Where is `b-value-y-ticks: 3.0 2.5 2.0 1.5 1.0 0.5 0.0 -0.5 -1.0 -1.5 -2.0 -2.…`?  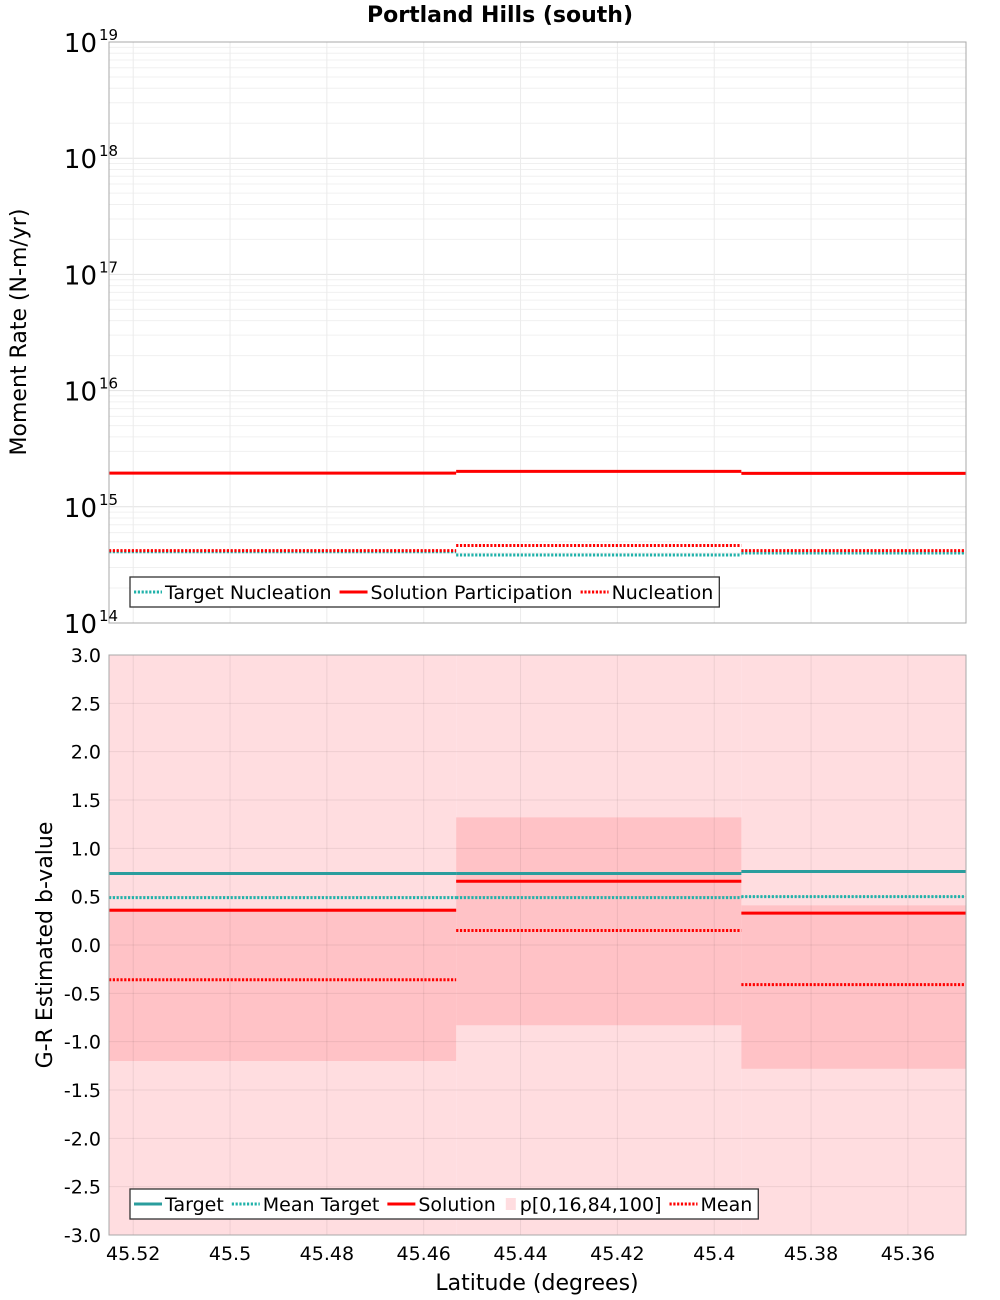 b-value-y-ticks: 3.0 2.5 2.0 1.5 1.0 0.5 0.0 -0.5 -1.0 -1.5 -2.0 -2.… is located at coordinates (82, 946).